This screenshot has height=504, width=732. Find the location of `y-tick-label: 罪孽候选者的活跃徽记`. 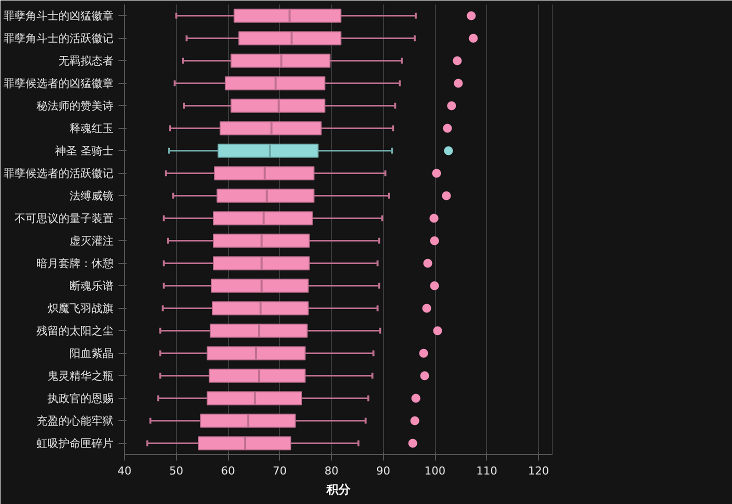

y-tick-label: 罪孽候选者的活跃徽记 is located at coordinates (59, 173).